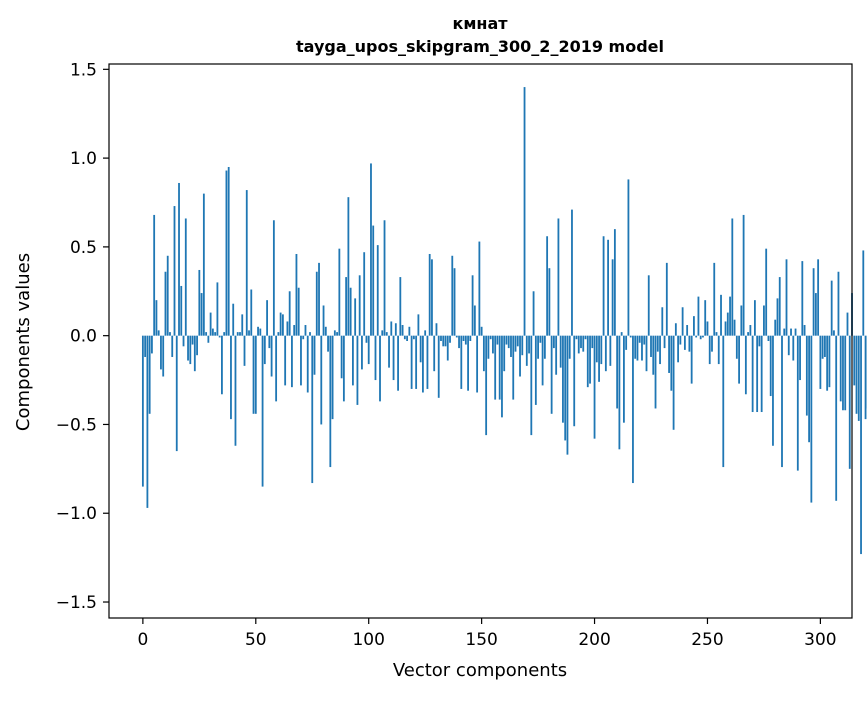  Describe the element at coordinates (481, 640) in the screenshot. I see `x-tick-label: 150` at that location.